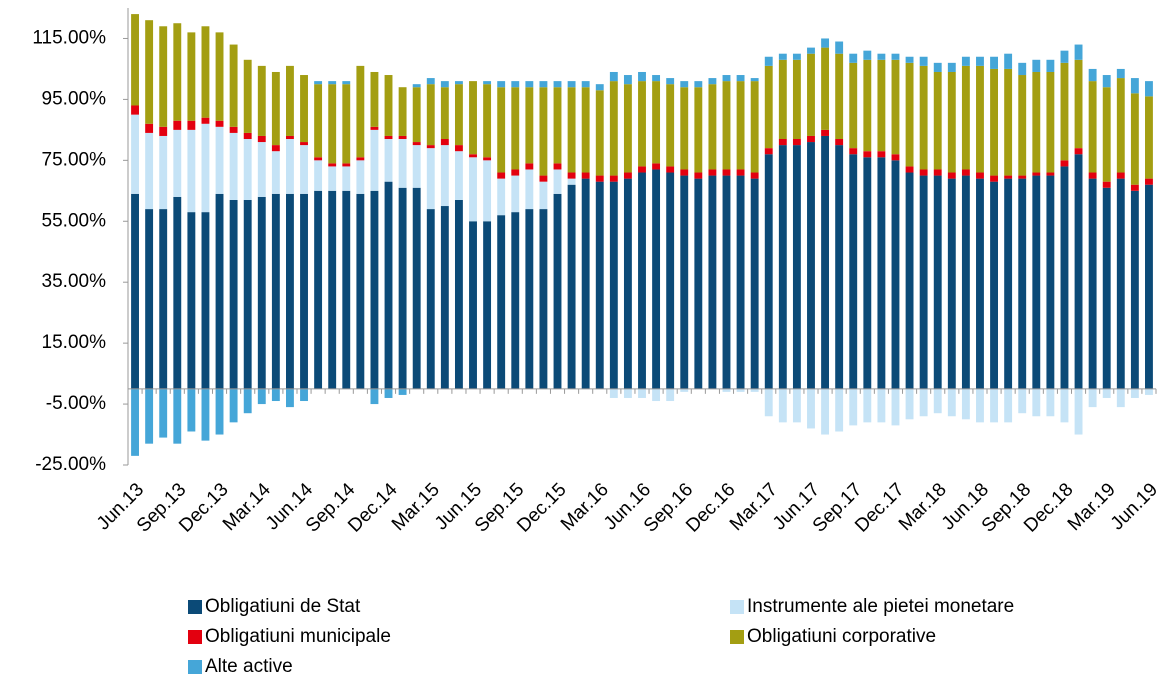 The width and height of the screenshot is (1159, 686). Describe the element at coordinates (585, 507) in the screenshot. I see `x-tick-label: Mar.16` at that location.